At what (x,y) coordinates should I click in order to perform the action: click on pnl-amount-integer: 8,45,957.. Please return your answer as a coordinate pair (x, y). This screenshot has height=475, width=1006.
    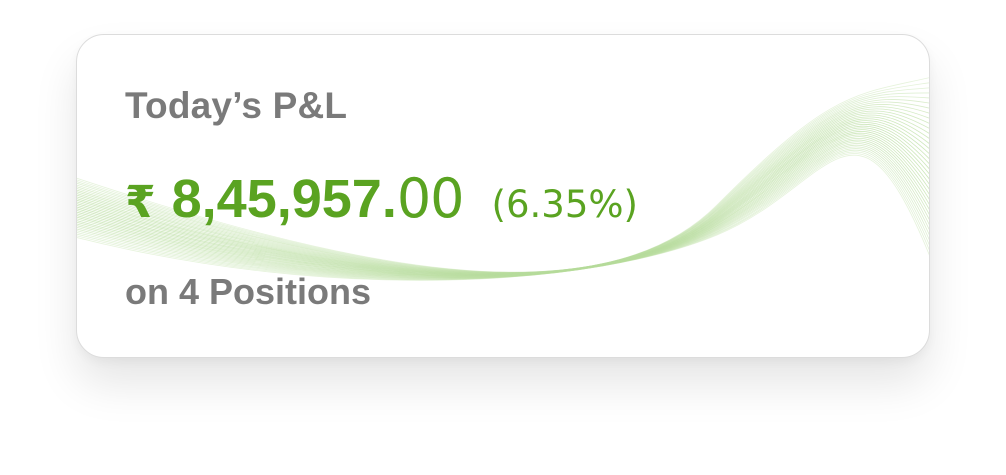
    Looking at the image, I should click on (284, 199).